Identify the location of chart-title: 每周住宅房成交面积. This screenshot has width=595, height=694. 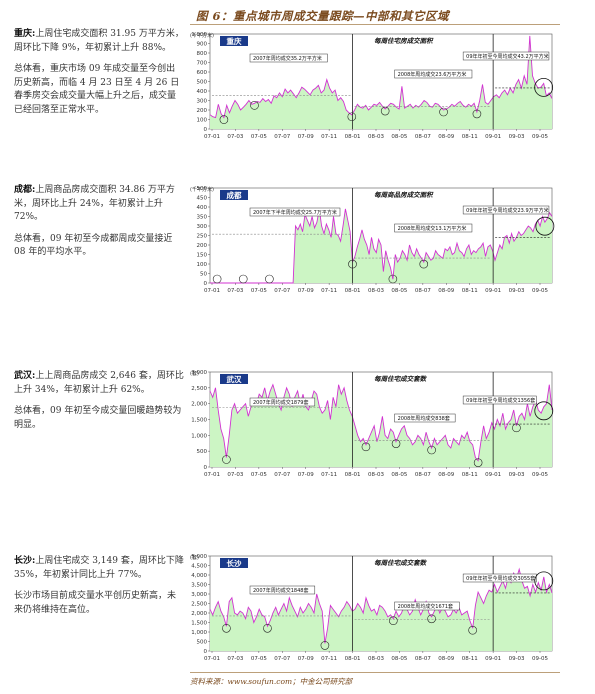
(404, 41).